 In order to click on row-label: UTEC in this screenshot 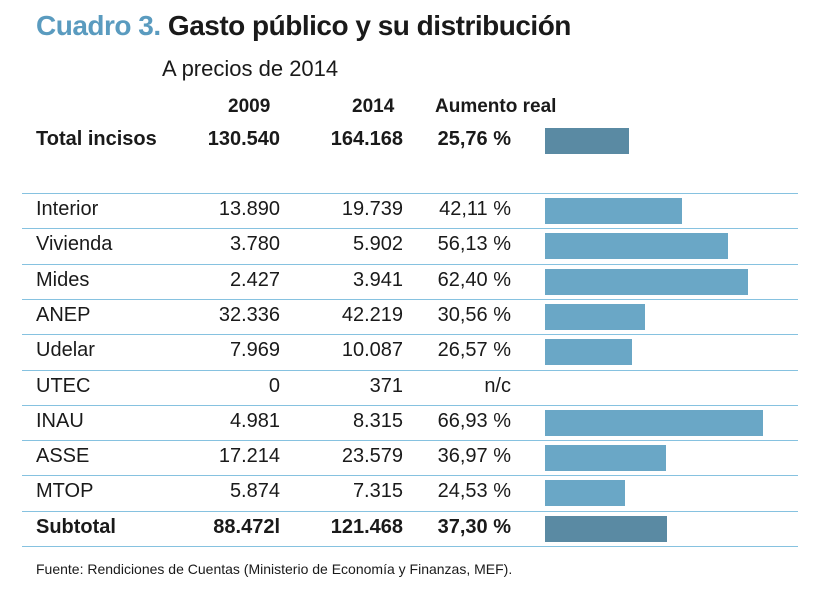, I will do `click(63, 385)`.